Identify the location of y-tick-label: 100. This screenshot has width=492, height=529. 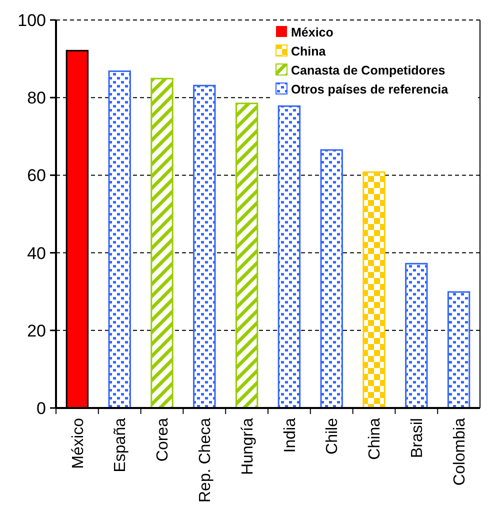
(32, 20).